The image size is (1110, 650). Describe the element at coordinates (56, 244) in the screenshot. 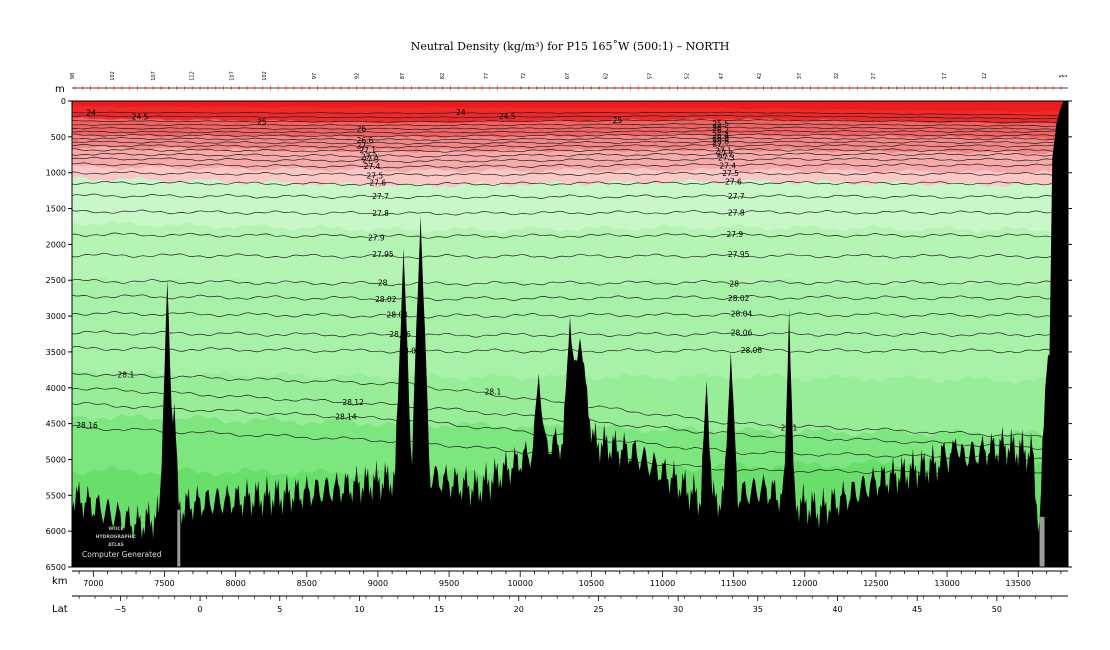

I see `y-tick-label: 2000` at that location.